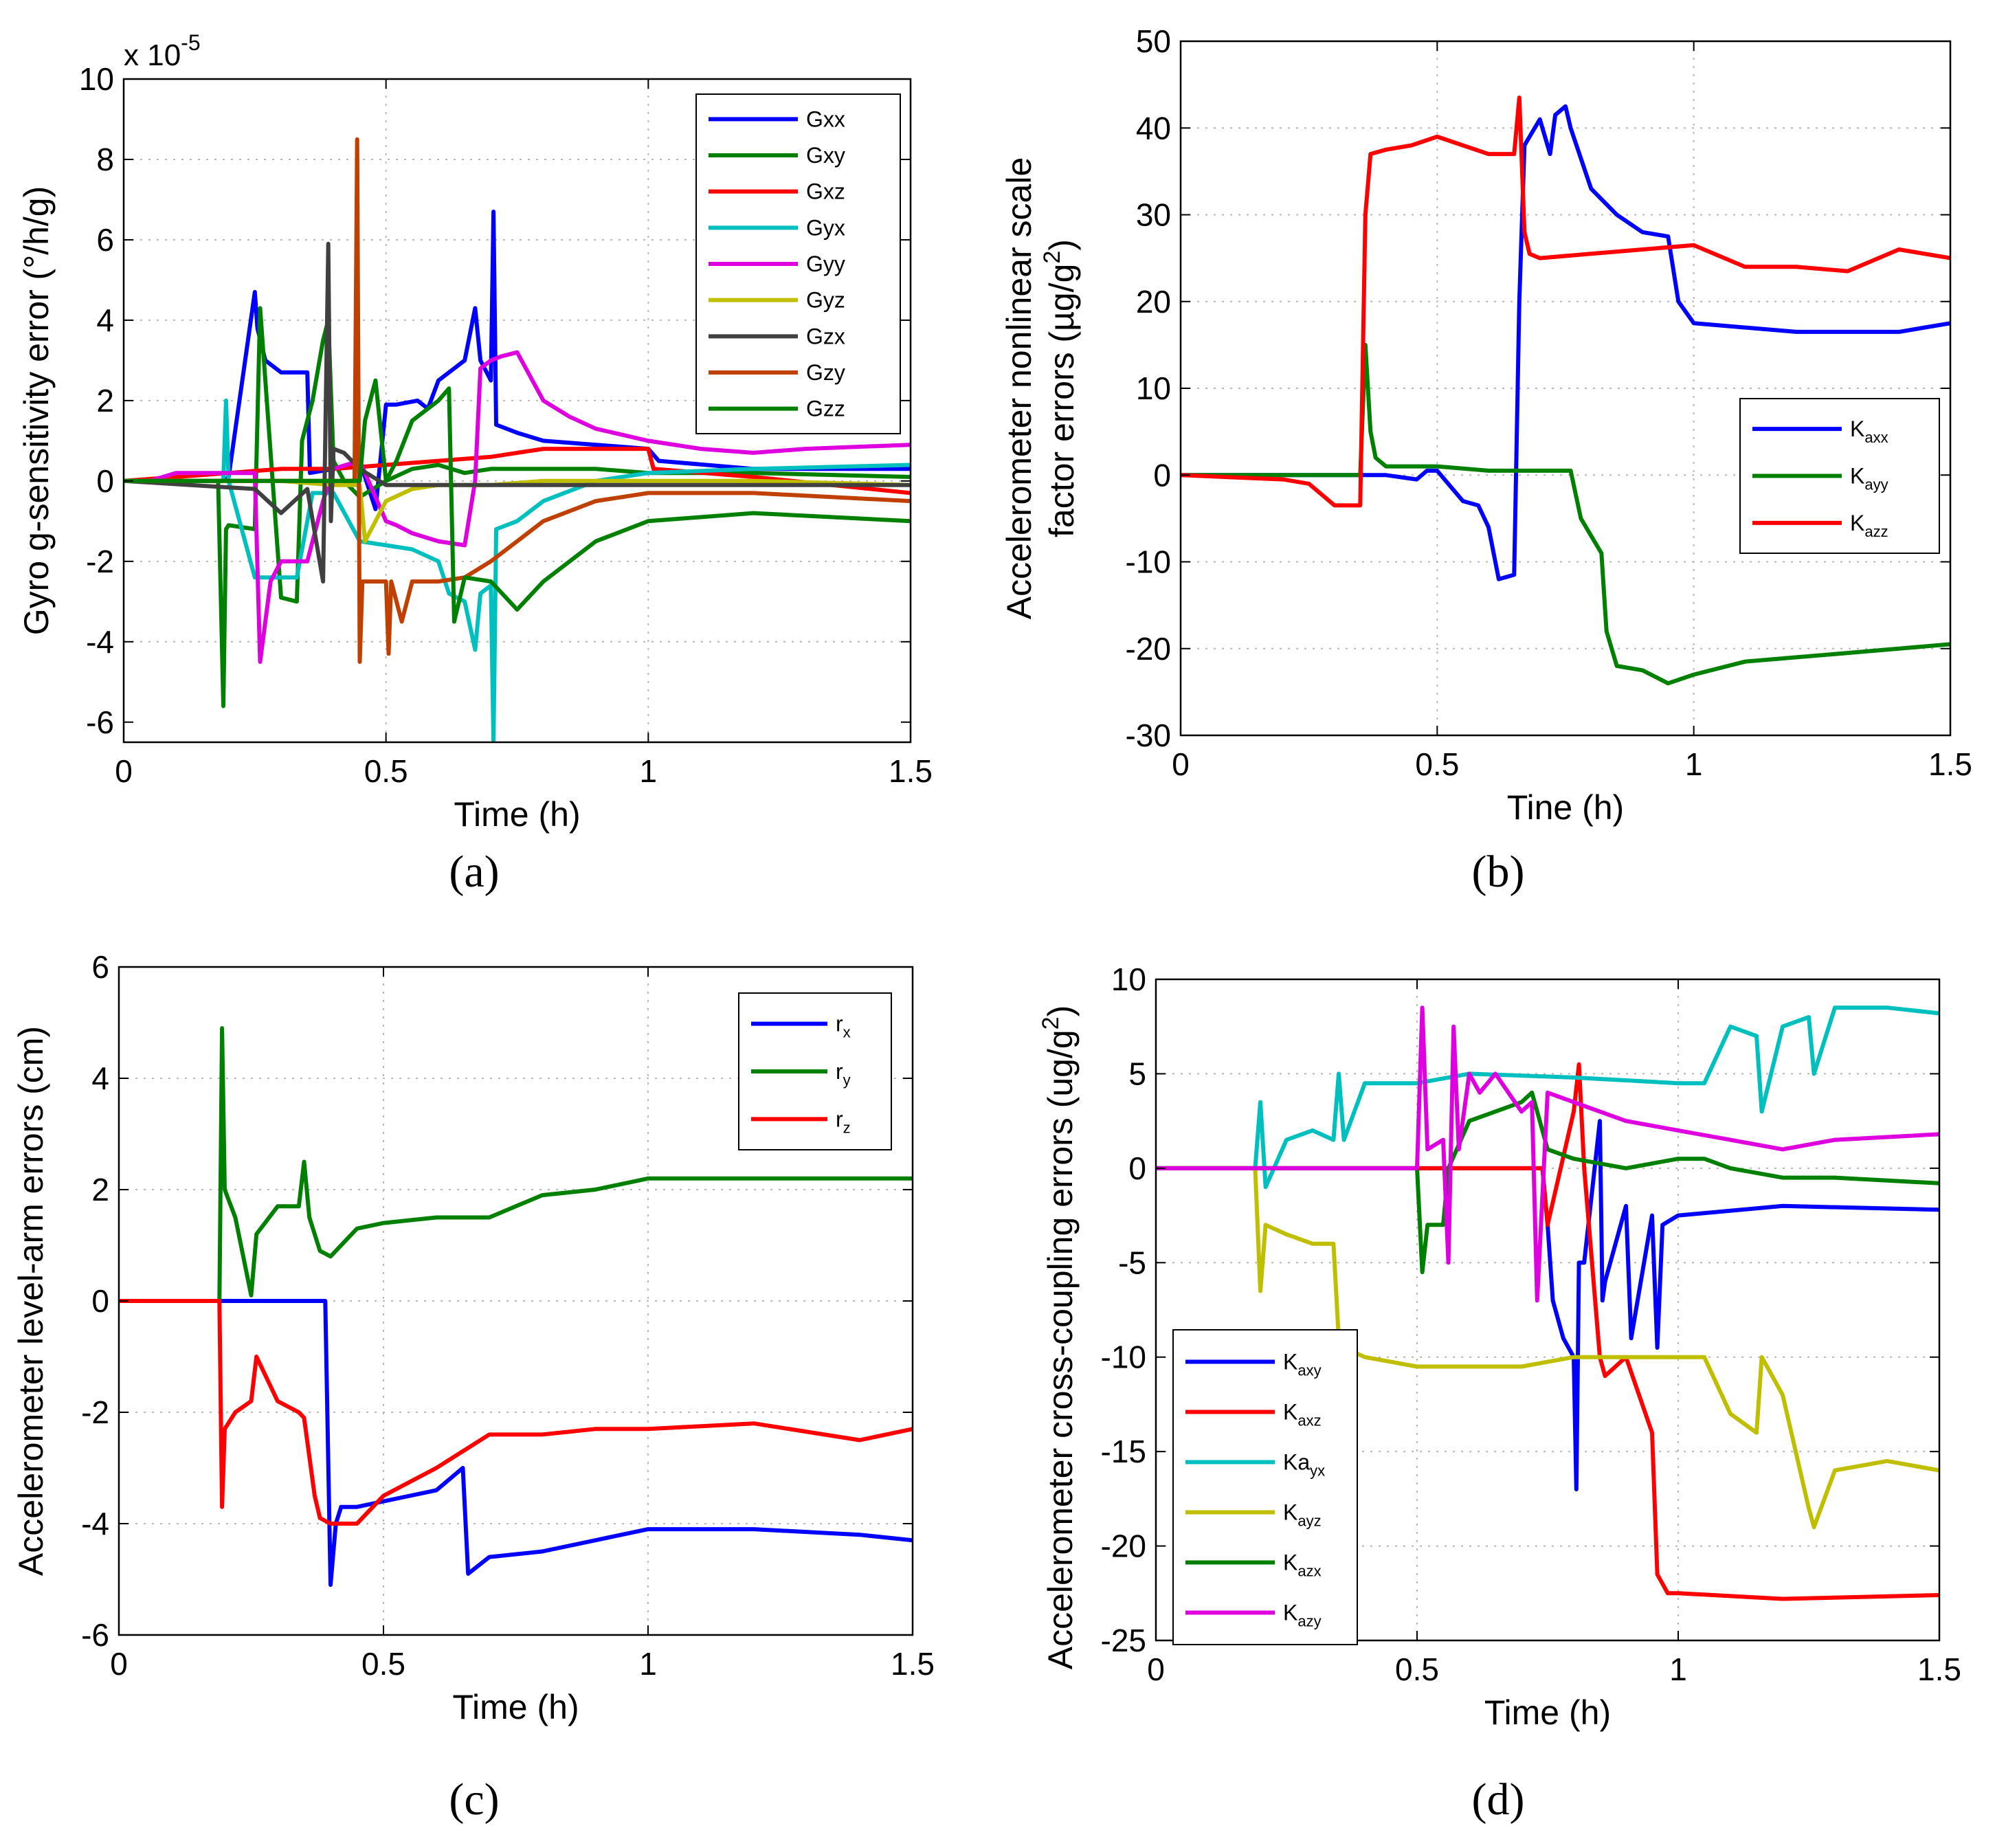 Image resolution: width=1995 pixels, height=1848 pixels. Describe the element at coordinates (152, 55) in the screenshot. I see `exponent-base: x 10` at that location.